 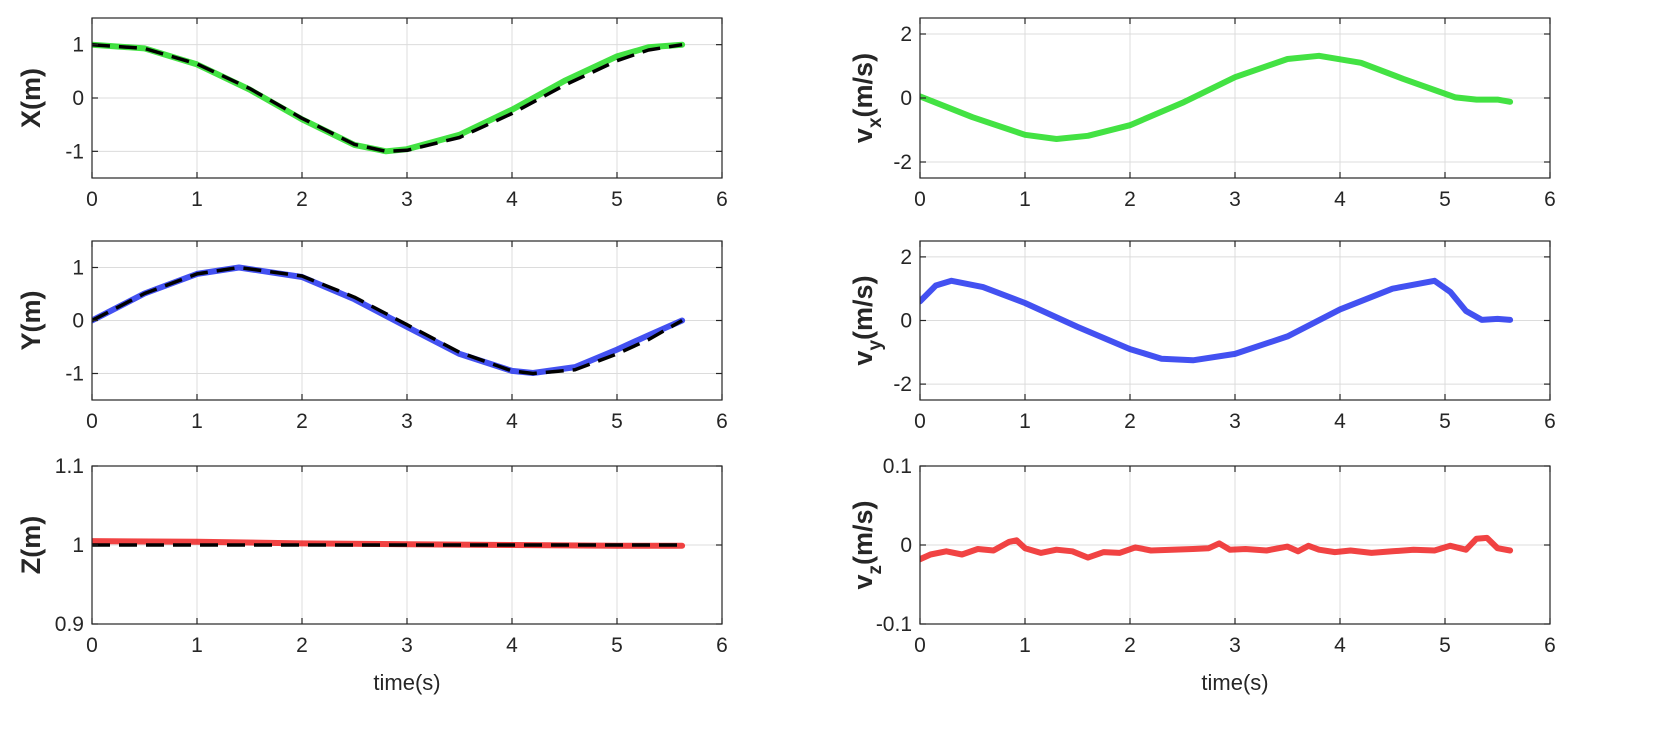 What do you see at coordinates (894, 624) in the screenshot?
I see `y-tick-label: -0.1` at bounding box center [894, 624].